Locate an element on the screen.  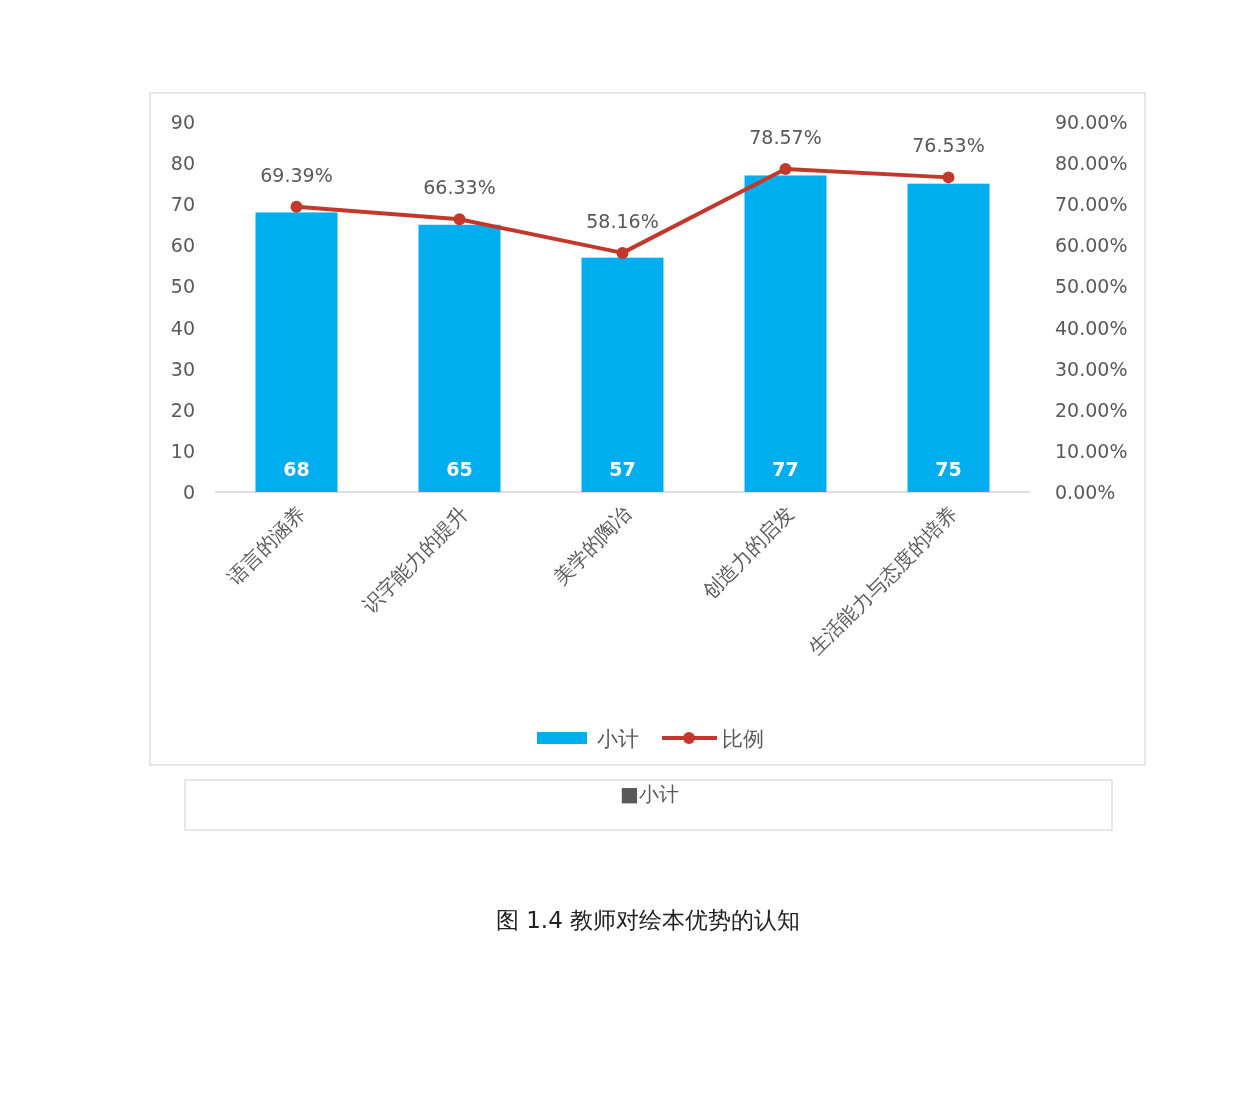
data-label: 75 is located at coordinates (948, 469).